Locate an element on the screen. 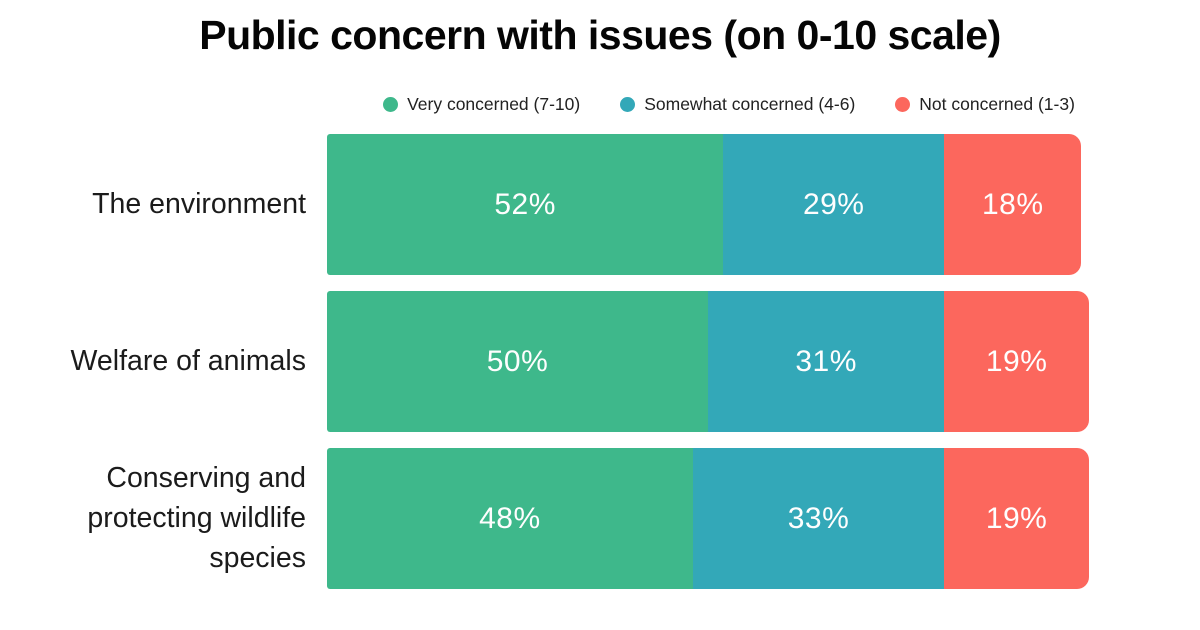  bar-segment: 48% is located at coordinates (510, 519).